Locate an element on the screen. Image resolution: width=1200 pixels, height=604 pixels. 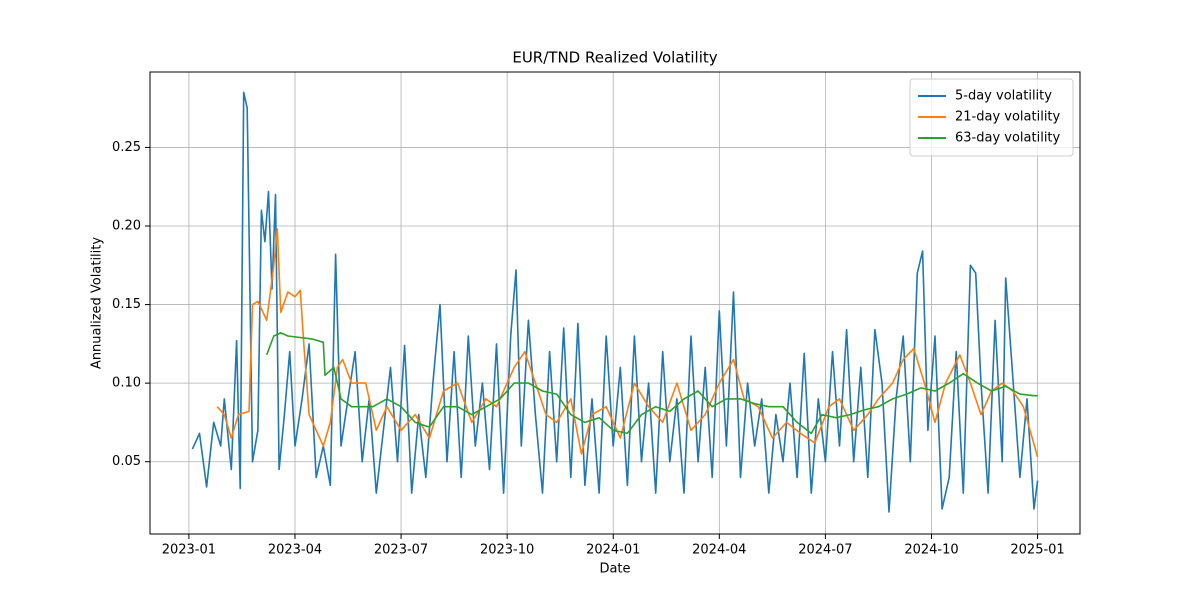
x-tick-label: 2024-07 is located at coordinates (825, 550).